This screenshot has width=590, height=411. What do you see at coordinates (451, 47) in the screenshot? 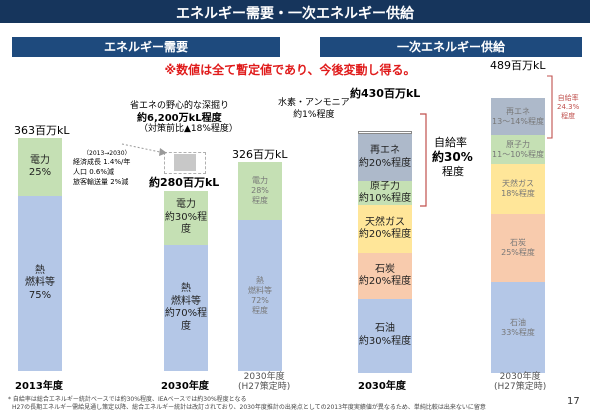
I see `section-supply: 一次エネルギー供給` at bounding box center [451, 47].